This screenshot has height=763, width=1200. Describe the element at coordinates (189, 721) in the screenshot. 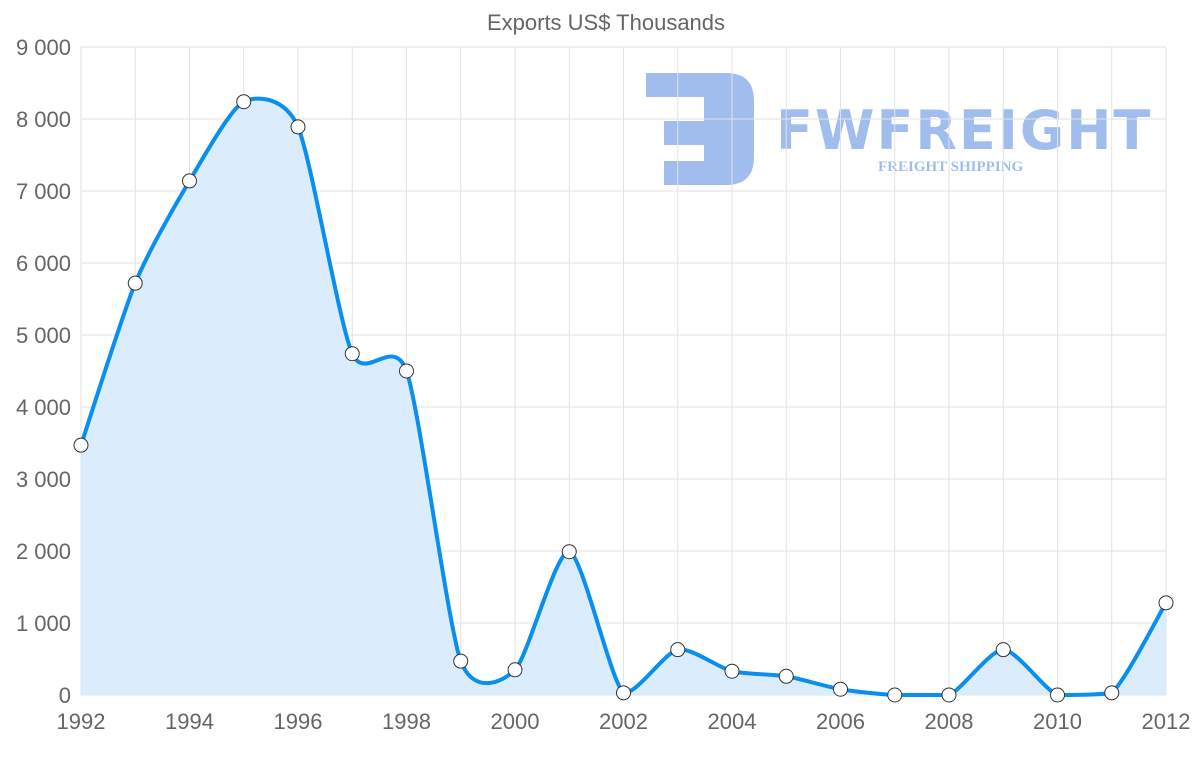

I see `x-tick-label: 1994` at that location.